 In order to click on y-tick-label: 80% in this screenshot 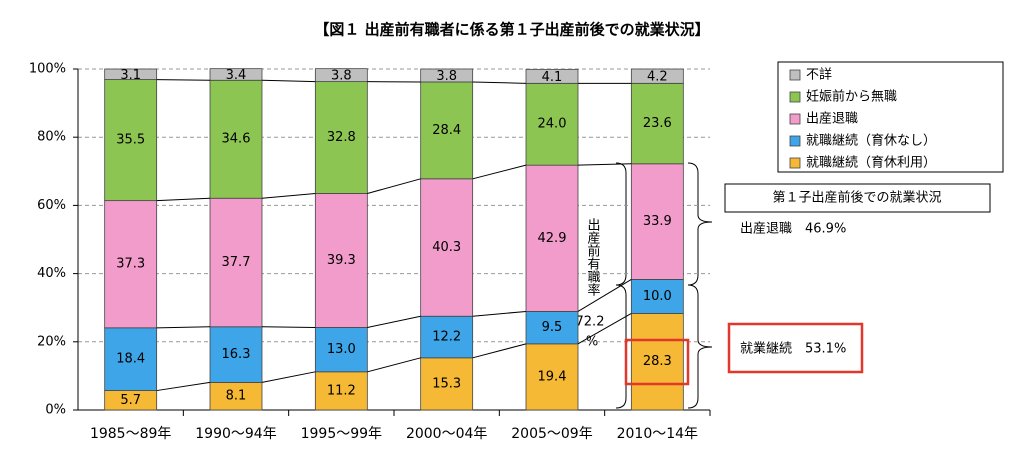, I will do `click(51, 137)`.